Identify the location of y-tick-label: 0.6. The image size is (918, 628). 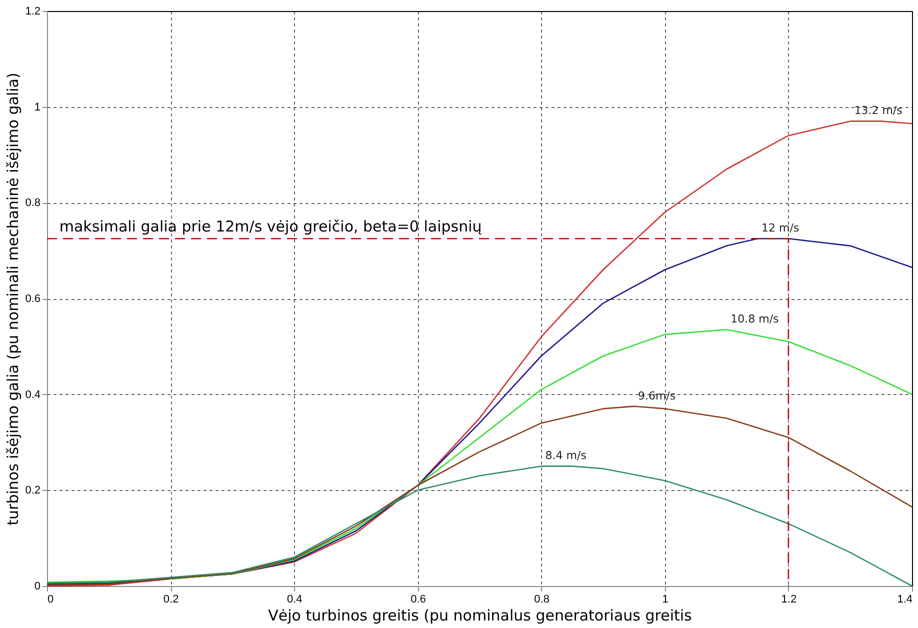
(32, 299).